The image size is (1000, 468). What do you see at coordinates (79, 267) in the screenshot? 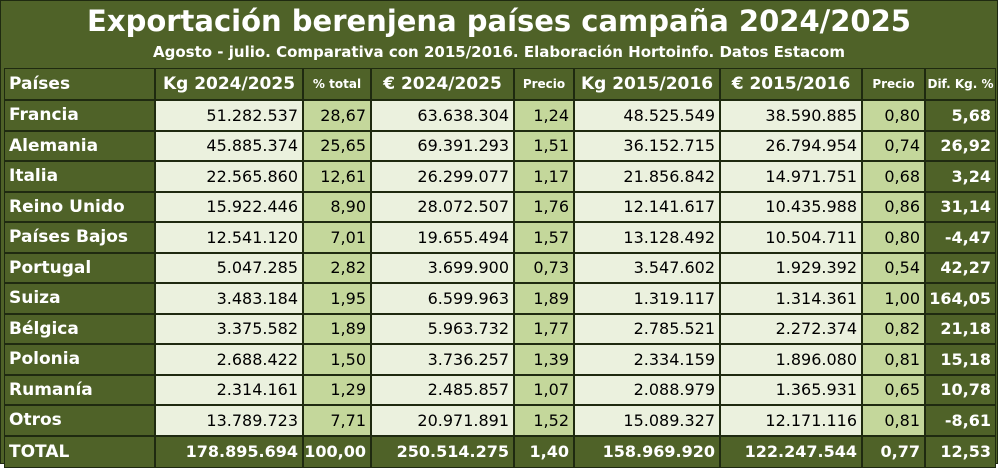
I see `country-cell: Portugal` at bounding box center [79, 267].